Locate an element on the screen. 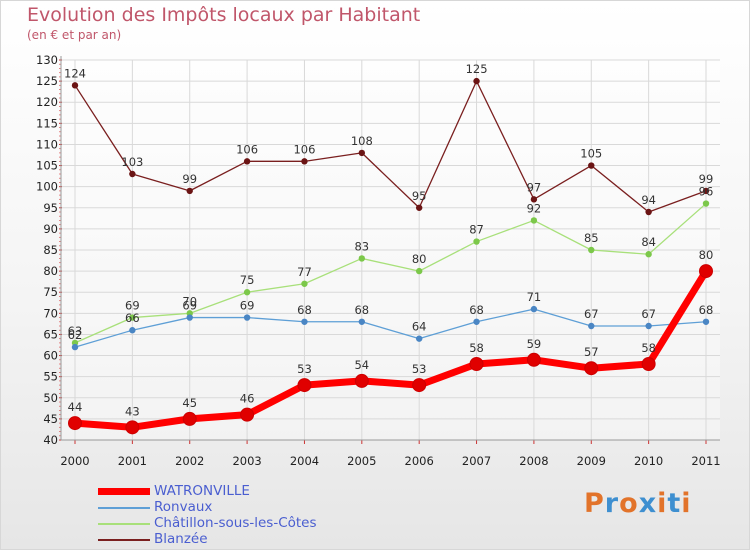  y-tick-label: 100 is located at coordinates (47, 187).